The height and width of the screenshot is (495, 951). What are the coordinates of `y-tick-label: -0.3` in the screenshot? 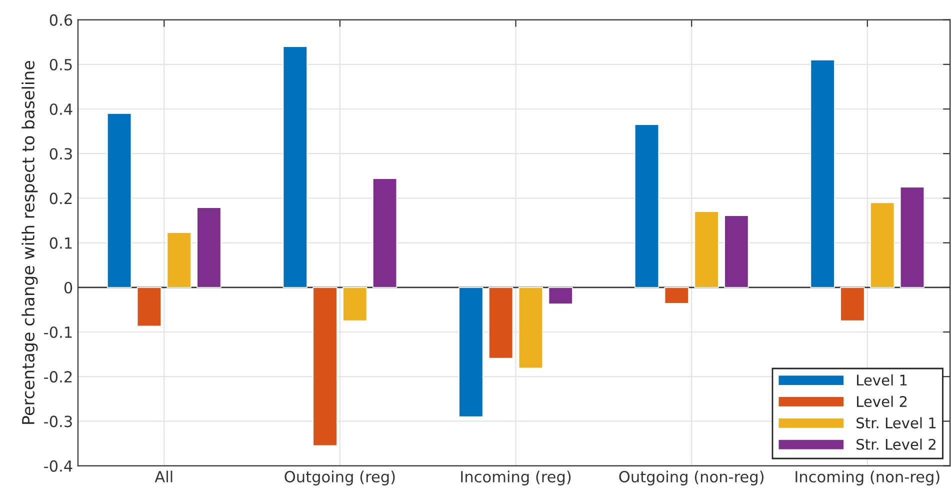 It's located at (58, 422).